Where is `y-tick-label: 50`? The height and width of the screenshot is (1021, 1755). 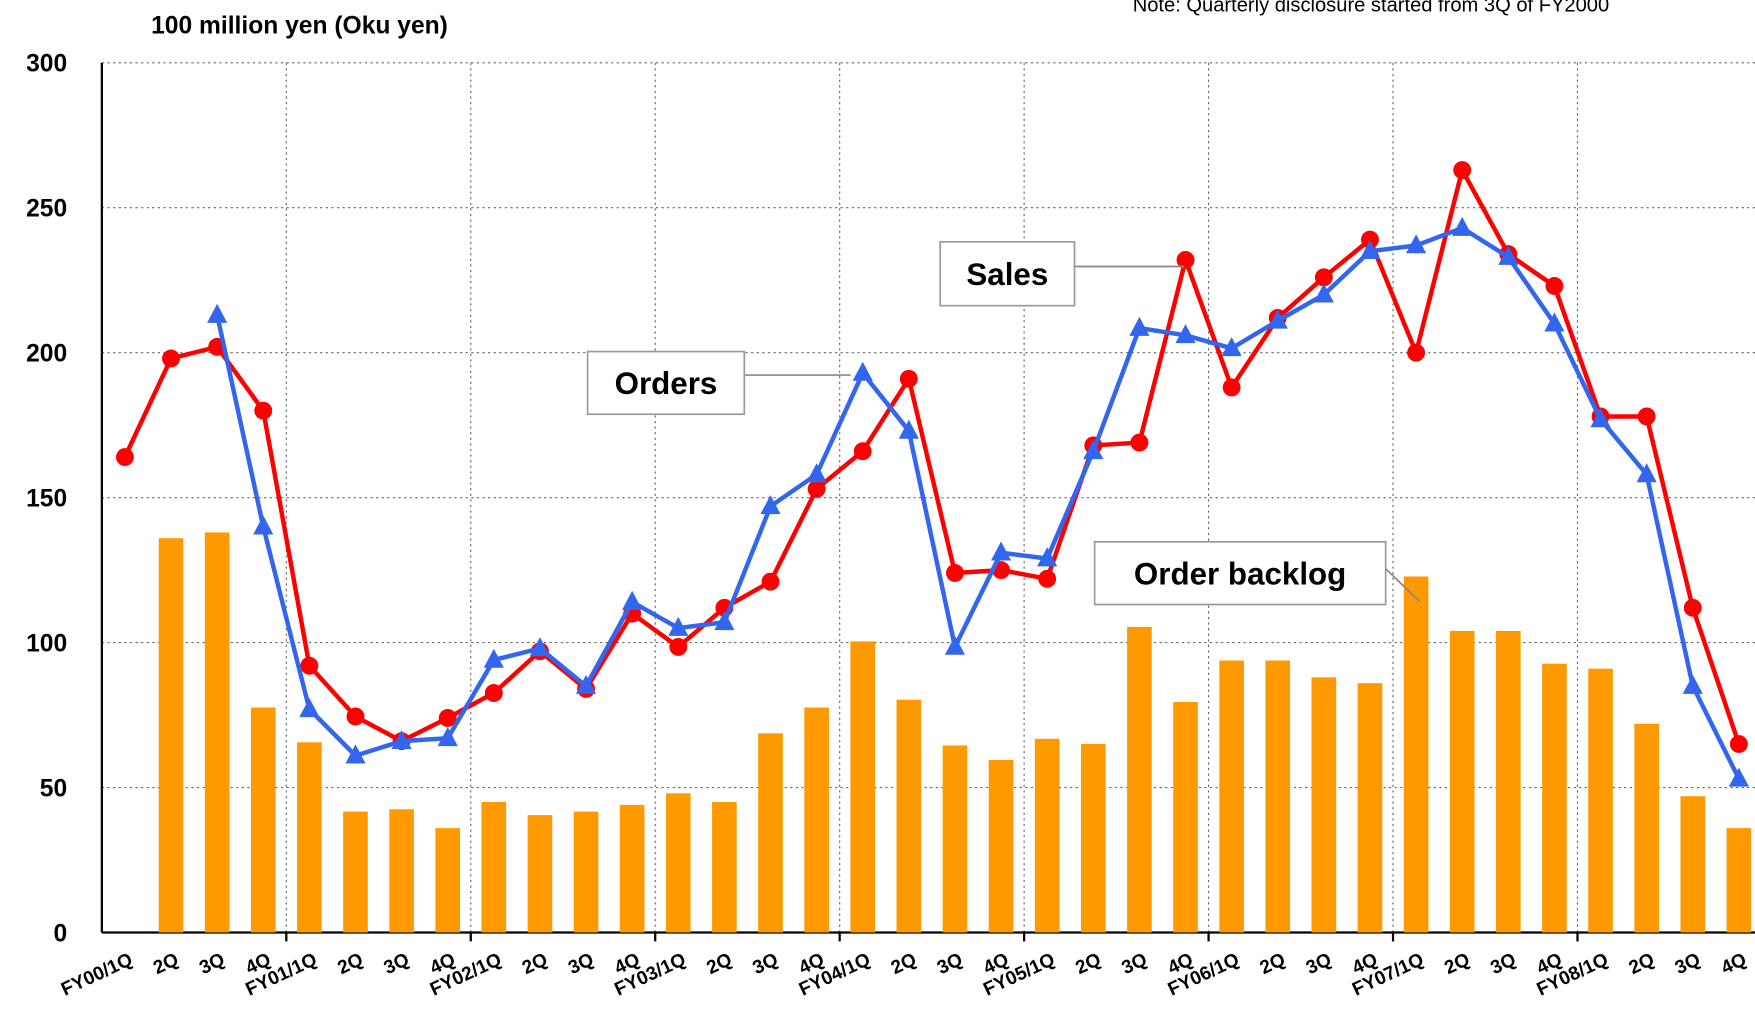 y-tick-label: 50 is located at coordinates (53, 788).